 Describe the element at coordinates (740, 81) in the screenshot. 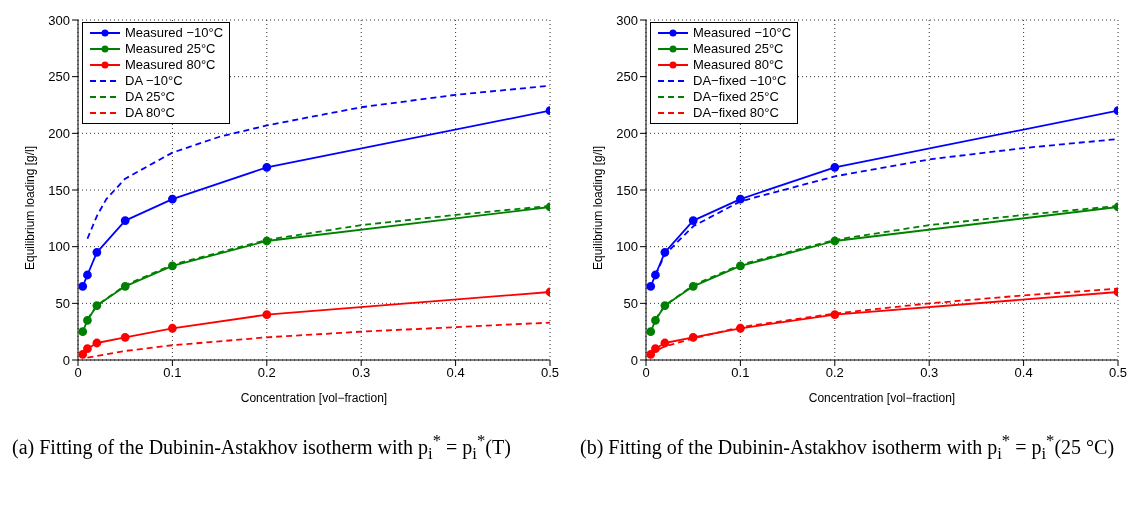

I see `legend-label: DA−fixed −10°C` at that location.